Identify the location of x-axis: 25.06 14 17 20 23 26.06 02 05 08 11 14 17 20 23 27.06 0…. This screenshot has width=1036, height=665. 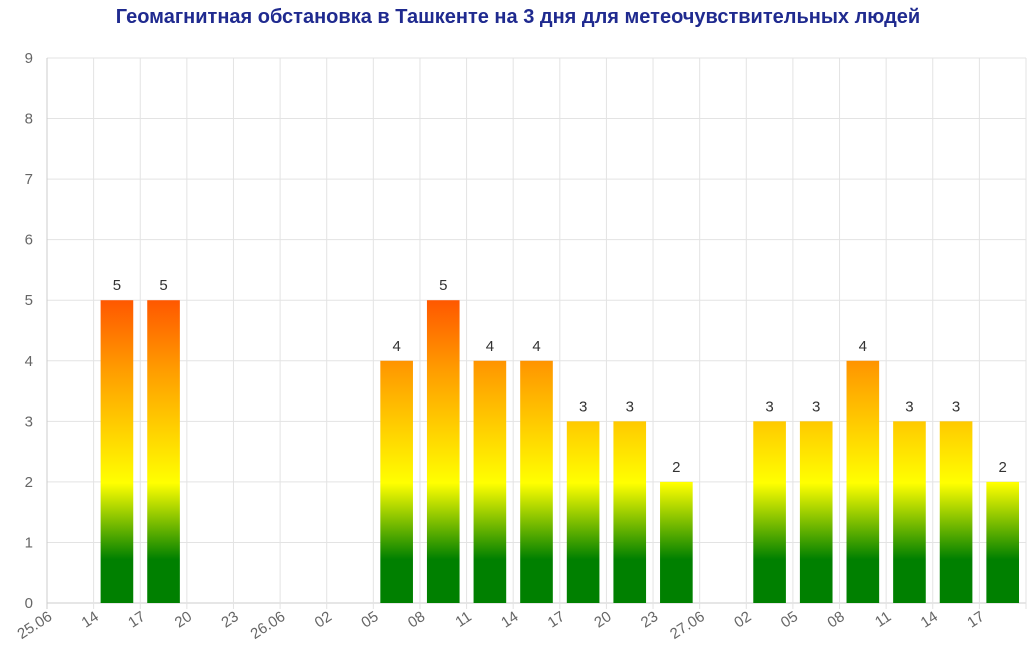
(500, 625).